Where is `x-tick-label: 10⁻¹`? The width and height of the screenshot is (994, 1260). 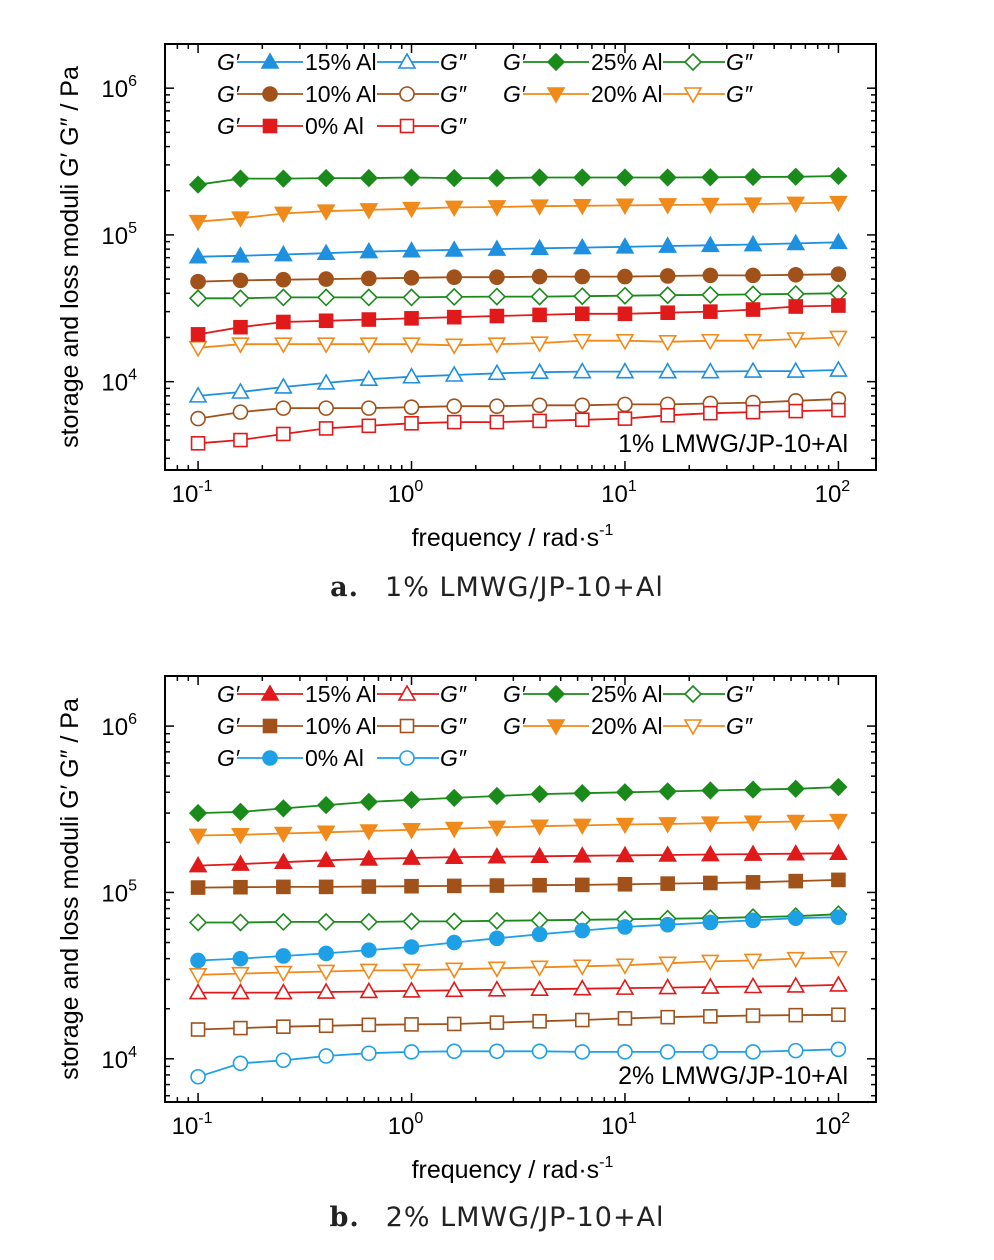 x-tick-label: 10⁻¹ is located at coordinates (192, 1125).